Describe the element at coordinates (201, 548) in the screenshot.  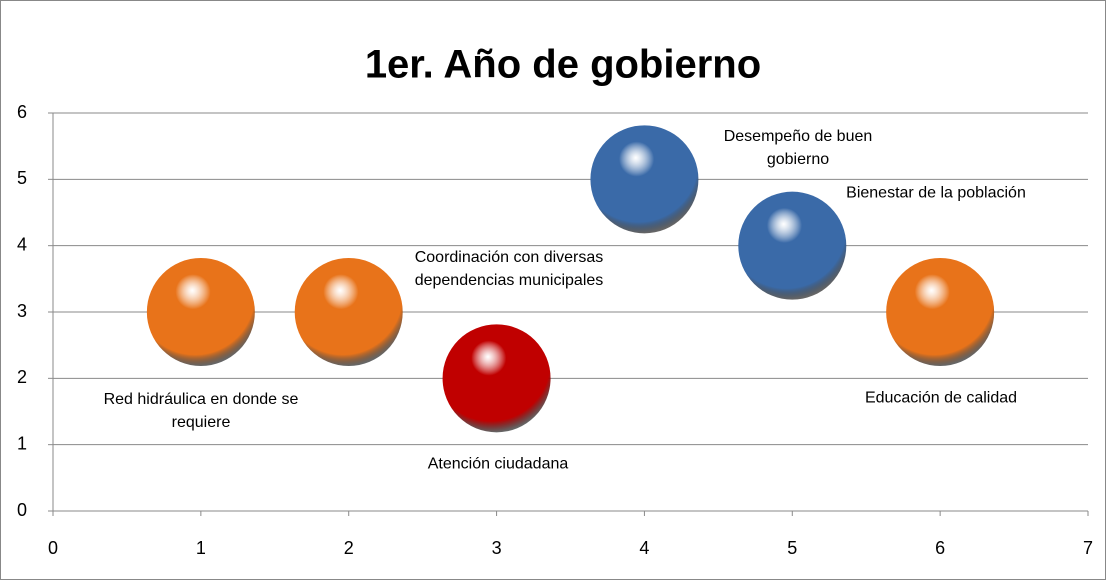
I see `x-tick-label: 1` at that location.